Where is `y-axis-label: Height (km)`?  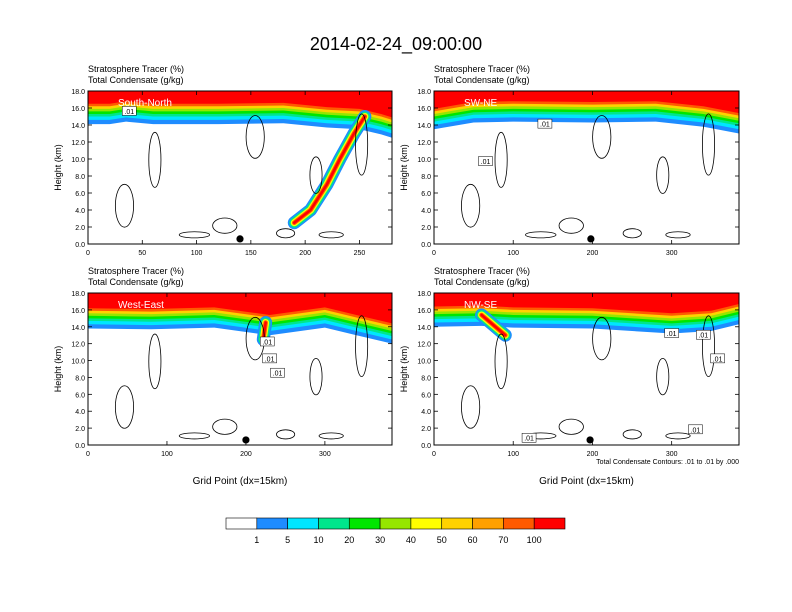
y-axis-label: Height (km) is located at coordinates (404, 369).